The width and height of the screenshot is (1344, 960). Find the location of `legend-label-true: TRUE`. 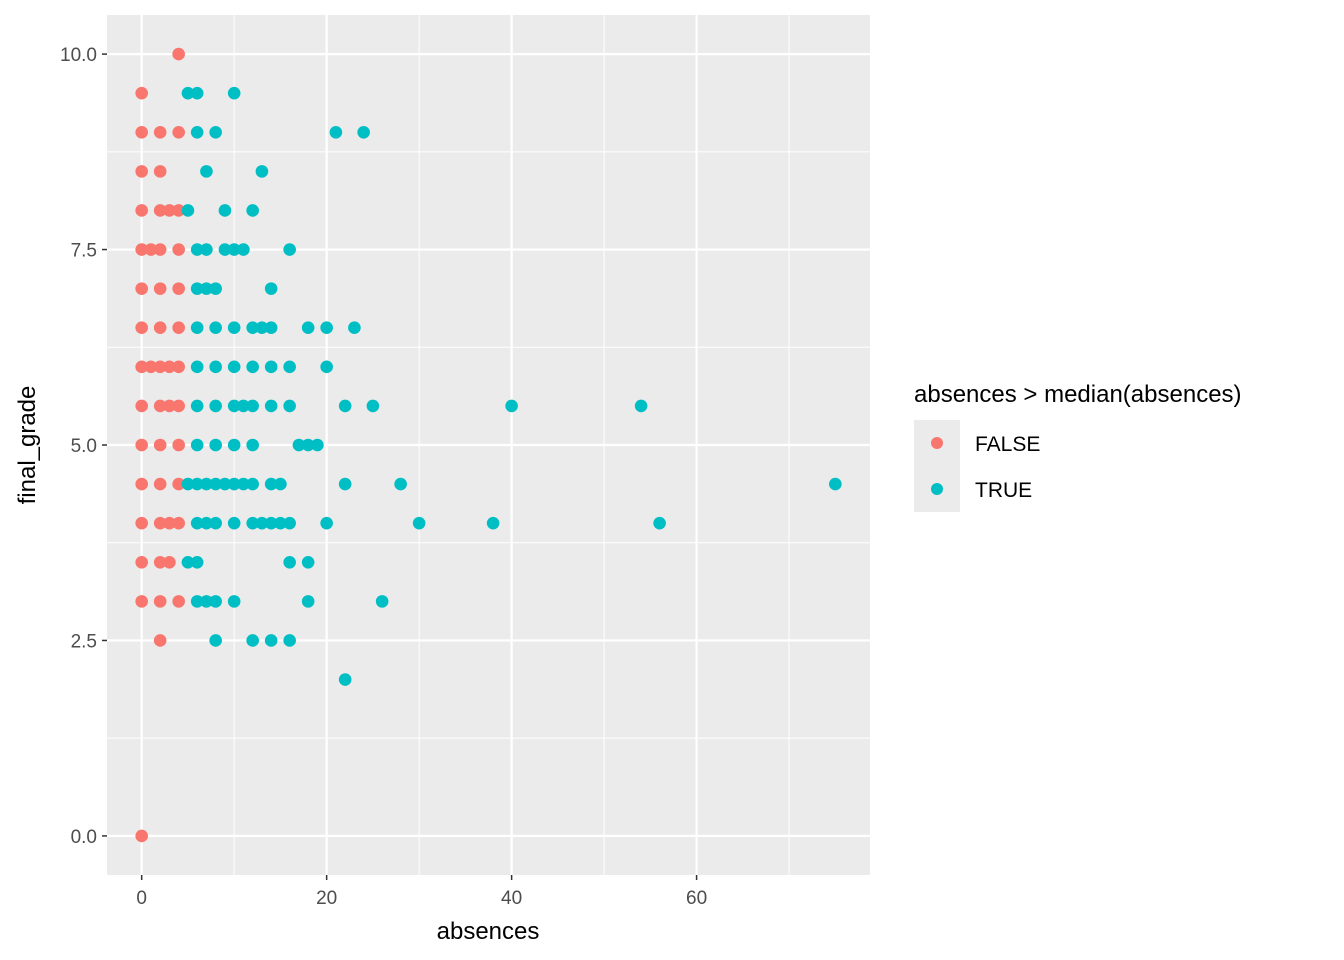

legend-label-true: TRUE is located at coordinates (1003, 490).